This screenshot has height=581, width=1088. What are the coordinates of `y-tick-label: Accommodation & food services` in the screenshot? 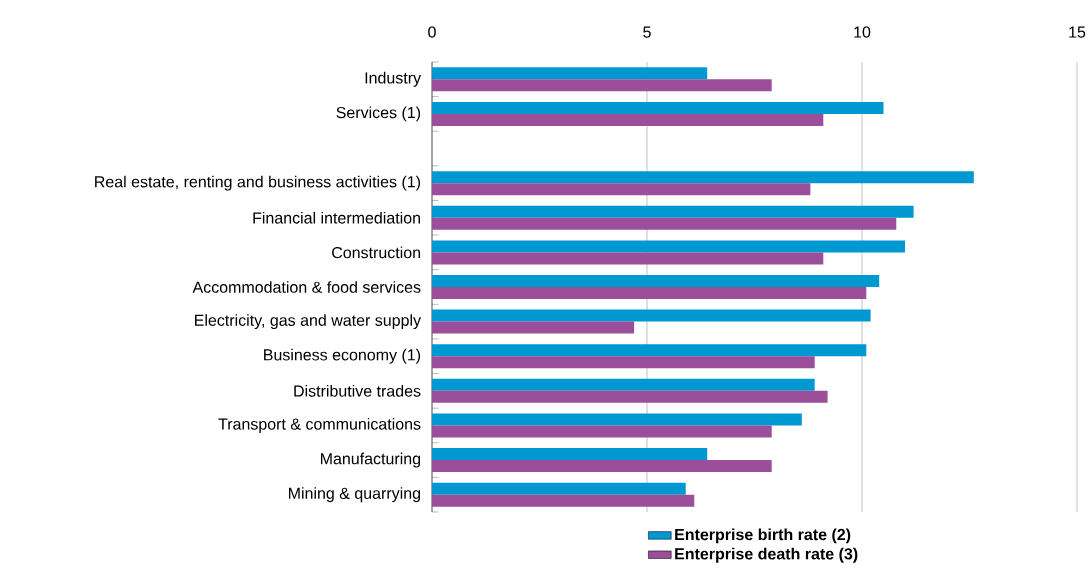 It's located at (306, 287).